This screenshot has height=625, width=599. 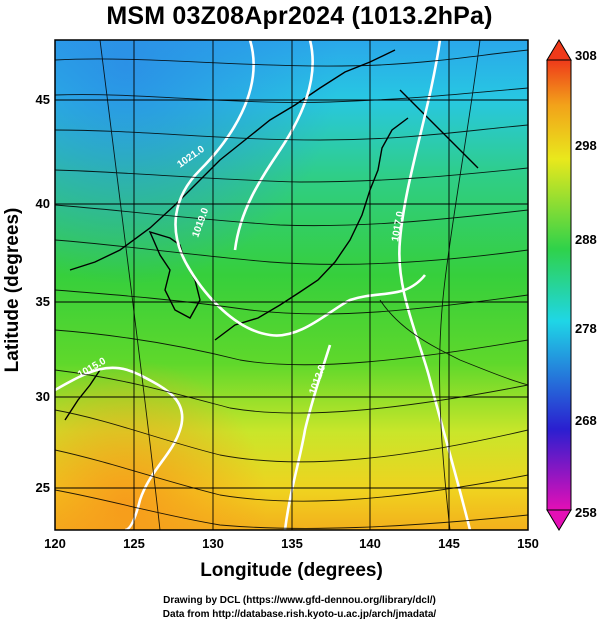 What do you see at coordinates (586, 145) in the screenshot?
I see `colorbar-tick: 298` at bounding box center [586, 145].